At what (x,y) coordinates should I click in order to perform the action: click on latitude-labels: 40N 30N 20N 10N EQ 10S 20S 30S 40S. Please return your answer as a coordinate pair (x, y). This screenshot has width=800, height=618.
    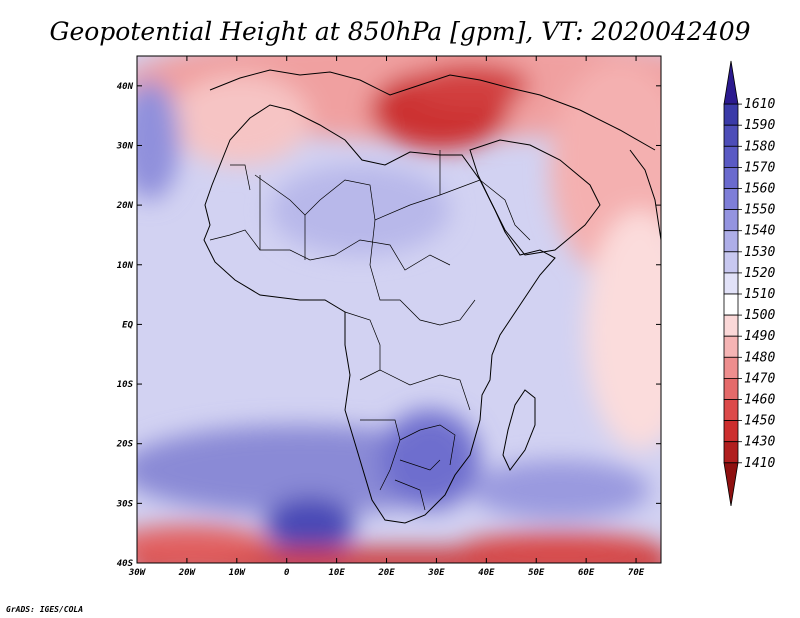
    Looking at the image, I should click on (125, 325).